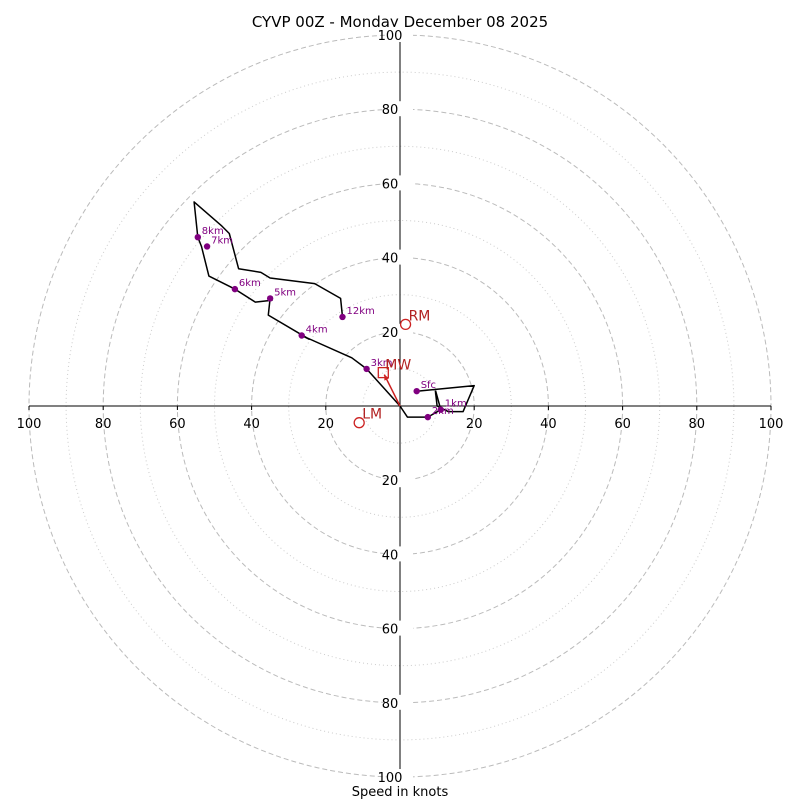  What do you see at coordinates (213, 231) in the screenshot?
I see `height-marker-label: 8km` at bounding box center [213, 231].